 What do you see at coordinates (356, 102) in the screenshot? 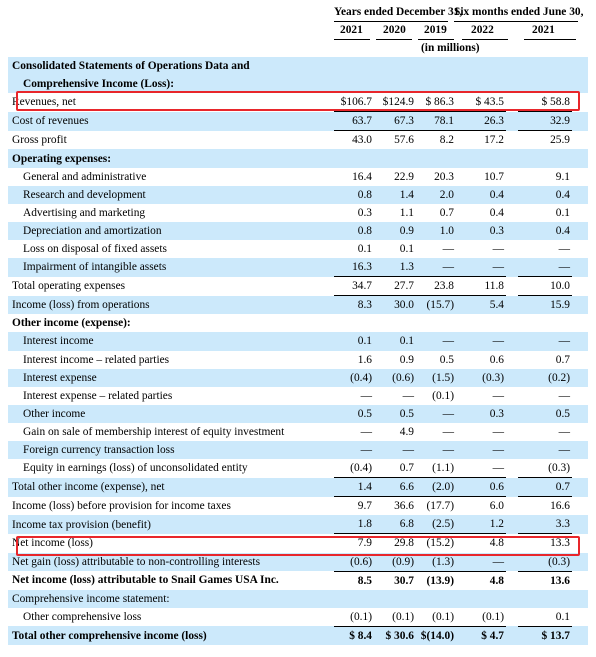
I see `value-cell: $106.7` at bounding box center [356, 102].